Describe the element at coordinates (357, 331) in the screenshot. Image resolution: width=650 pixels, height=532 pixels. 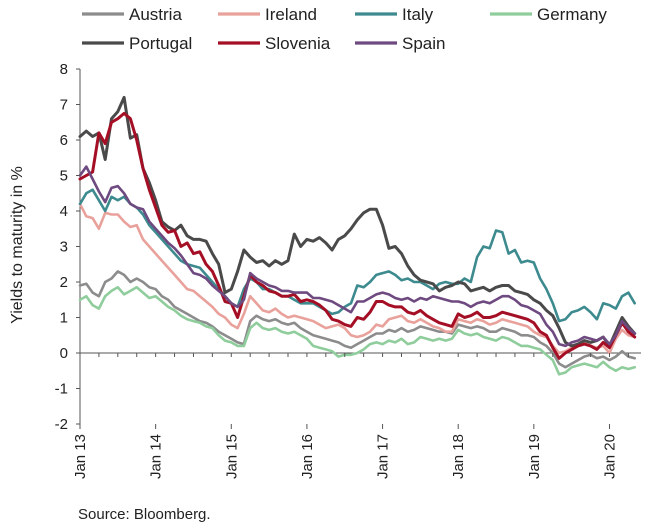
I see `series-line-germany` at that location.